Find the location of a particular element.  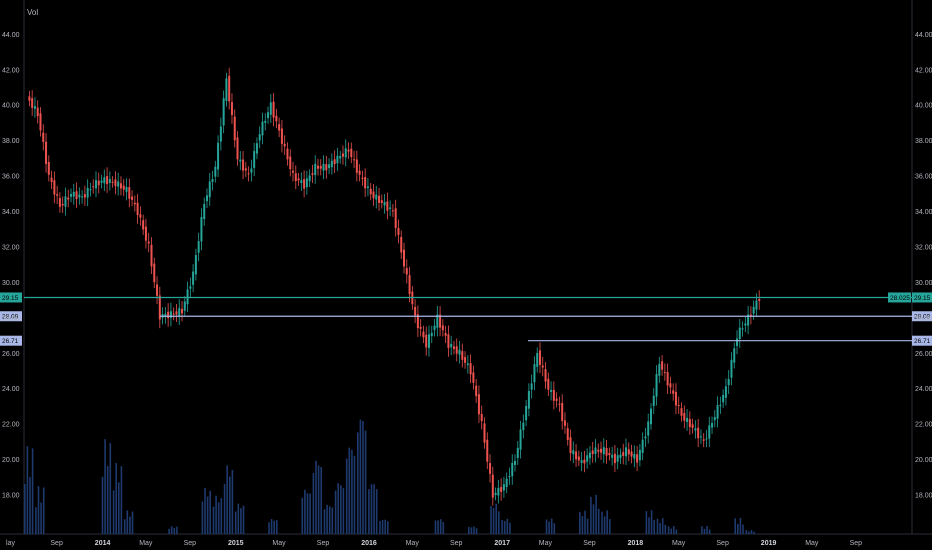

horizontal-lines: 29.15 29.15 28.09 28.09 26.71 26.71 28.025 is located at coordinates (466, 319).